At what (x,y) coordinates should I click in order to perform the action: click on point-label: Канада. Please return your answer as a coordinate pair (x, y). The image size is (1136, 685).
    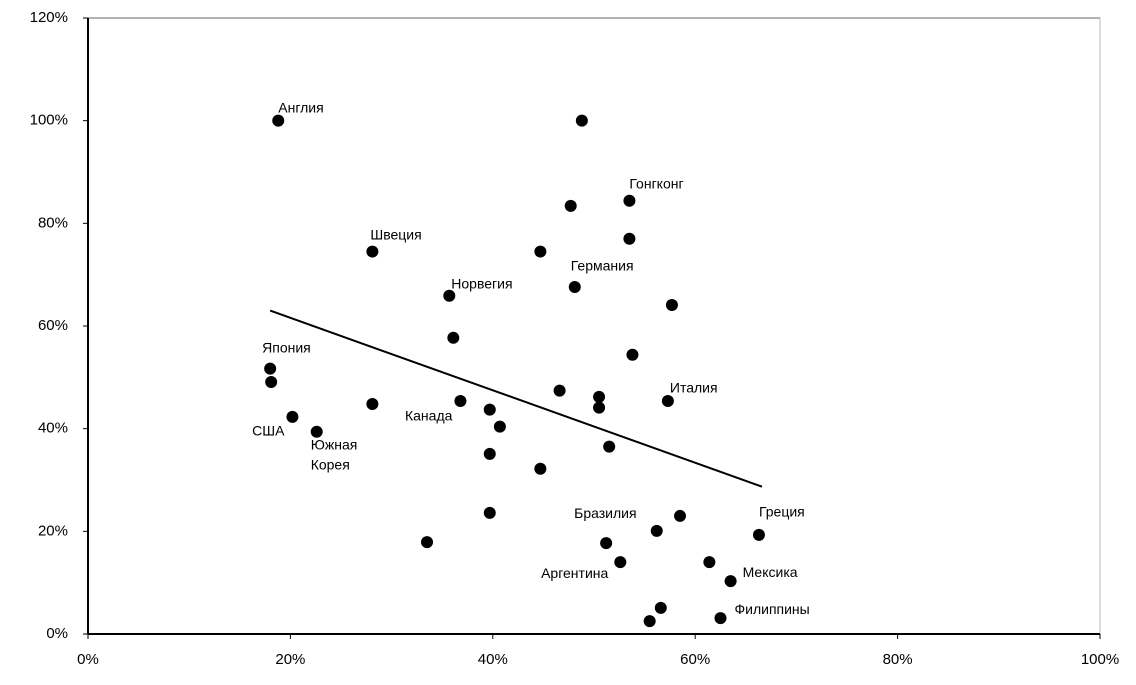
    Looking at the image, I should click on (429, 416).